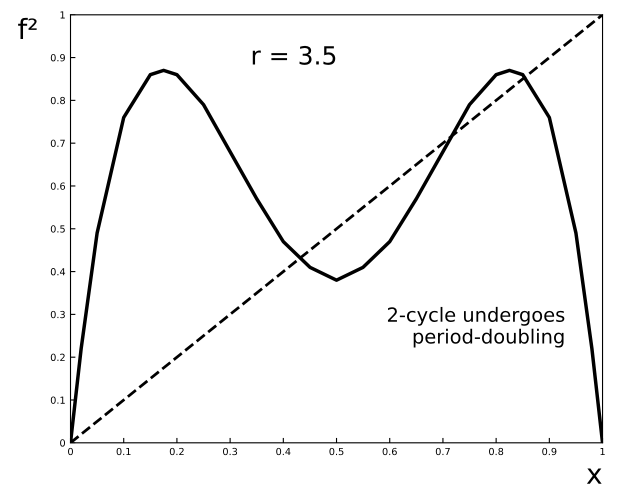 This screenshot has width=641, height=492. I want to click on x-tick-label: 0.4, so click(283, 452).